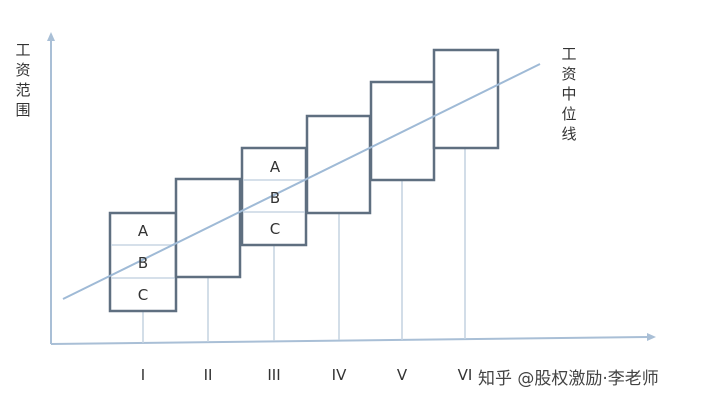 The image size is (726, 408). I want to click on grade-box-vi, so click(466, 99).